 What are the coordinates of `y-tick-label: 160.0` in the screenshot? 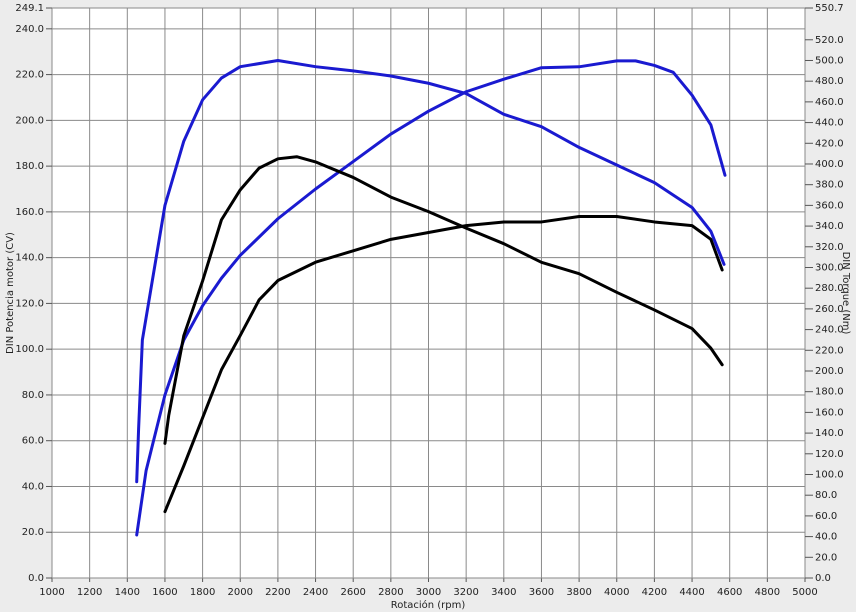 It's located at (29, 212).